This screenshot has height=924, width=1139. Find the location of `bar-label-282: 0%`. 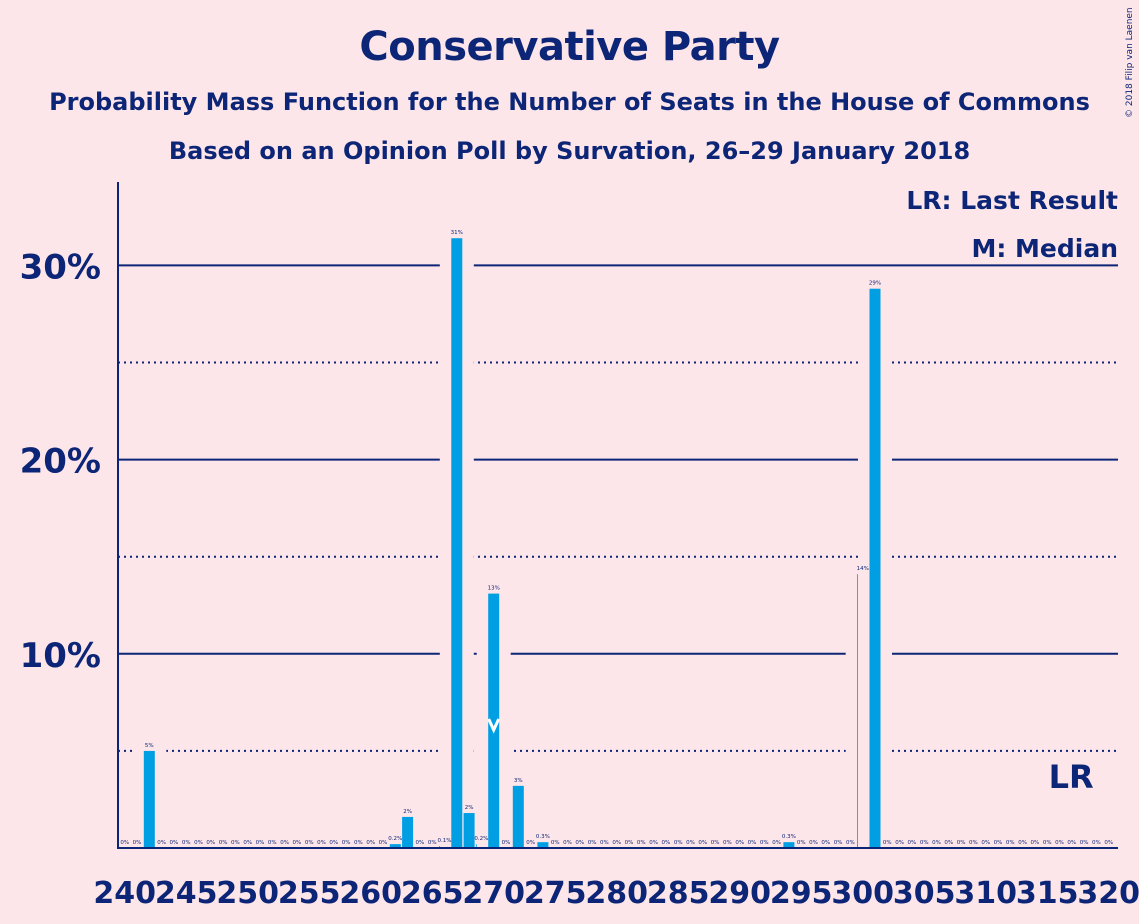

bar-label-282: 0% is located at coordinates (641, 843).